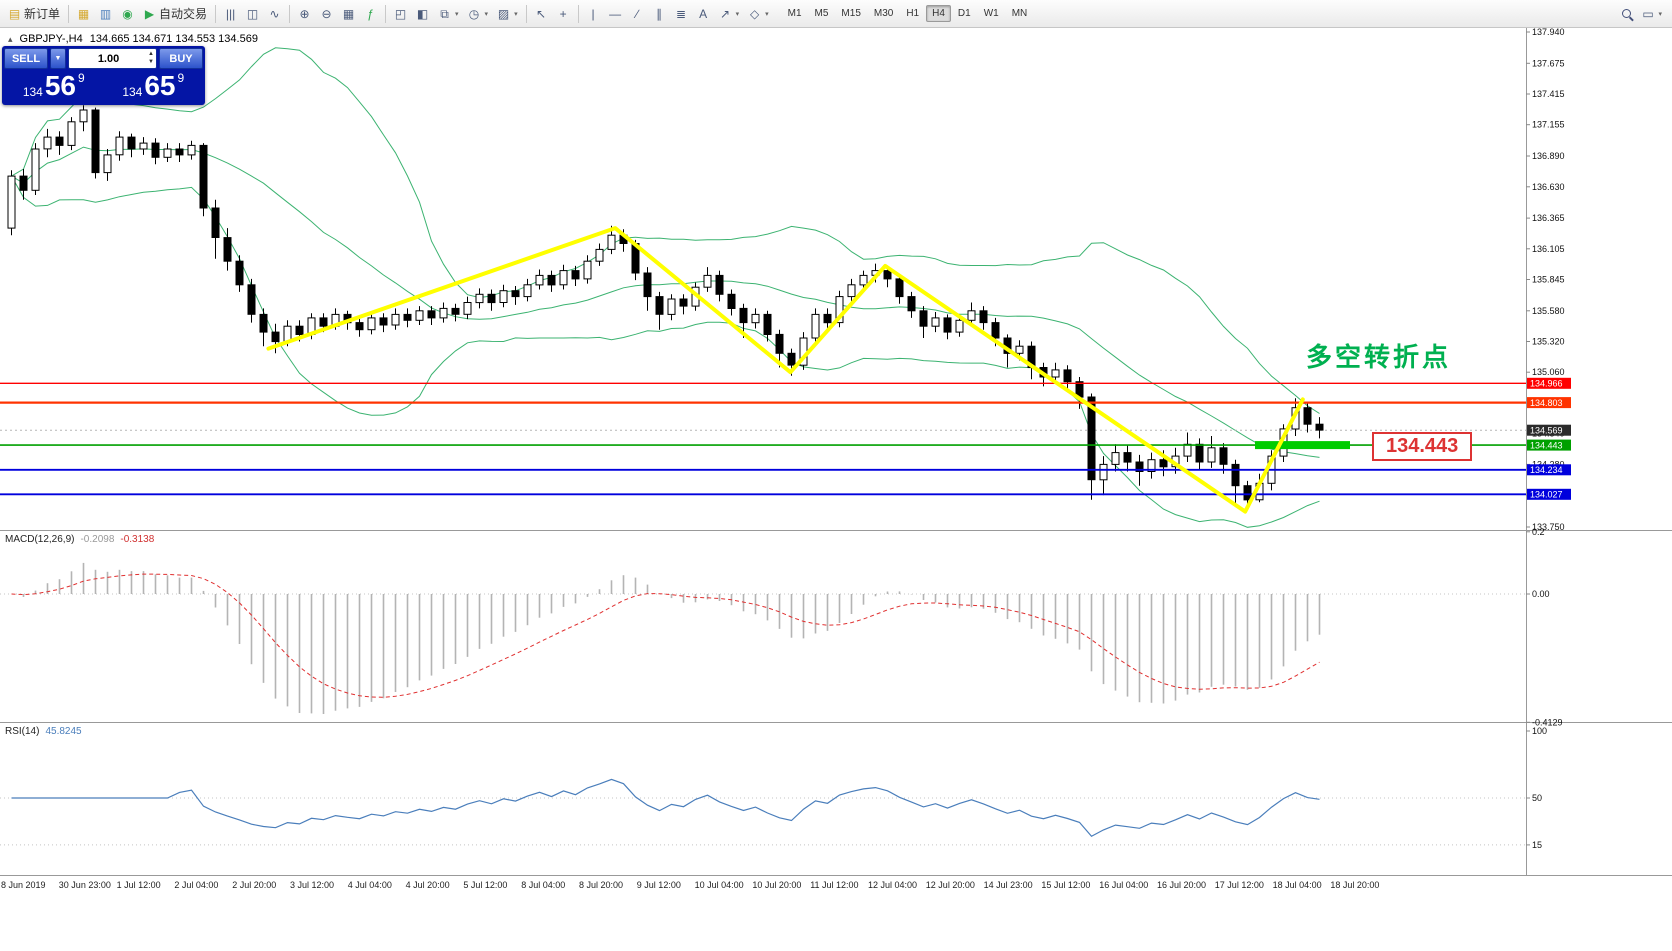  I want to click on one-click-trading-panel: SELL ▼ ▲▼ BUY 134 56 9 134 65 9, so click(103, 75).